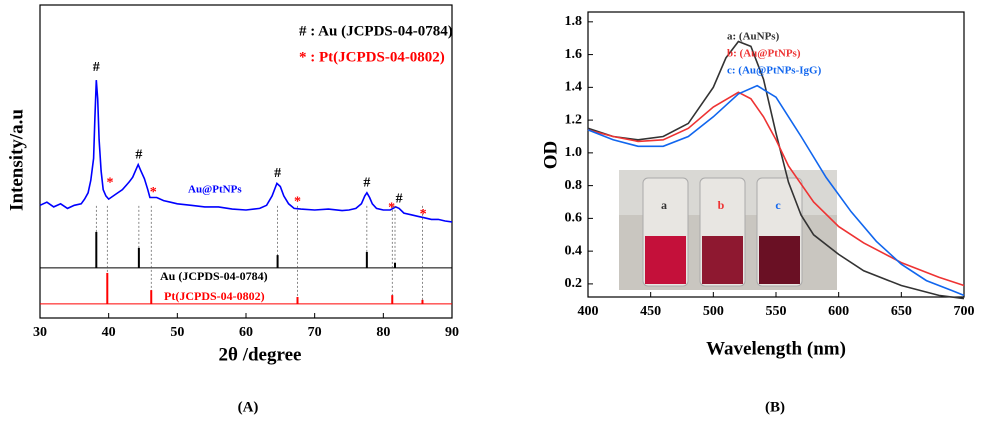  I want to click on series-label: Pt(JCPDS-04-0802), so click(214, 296).